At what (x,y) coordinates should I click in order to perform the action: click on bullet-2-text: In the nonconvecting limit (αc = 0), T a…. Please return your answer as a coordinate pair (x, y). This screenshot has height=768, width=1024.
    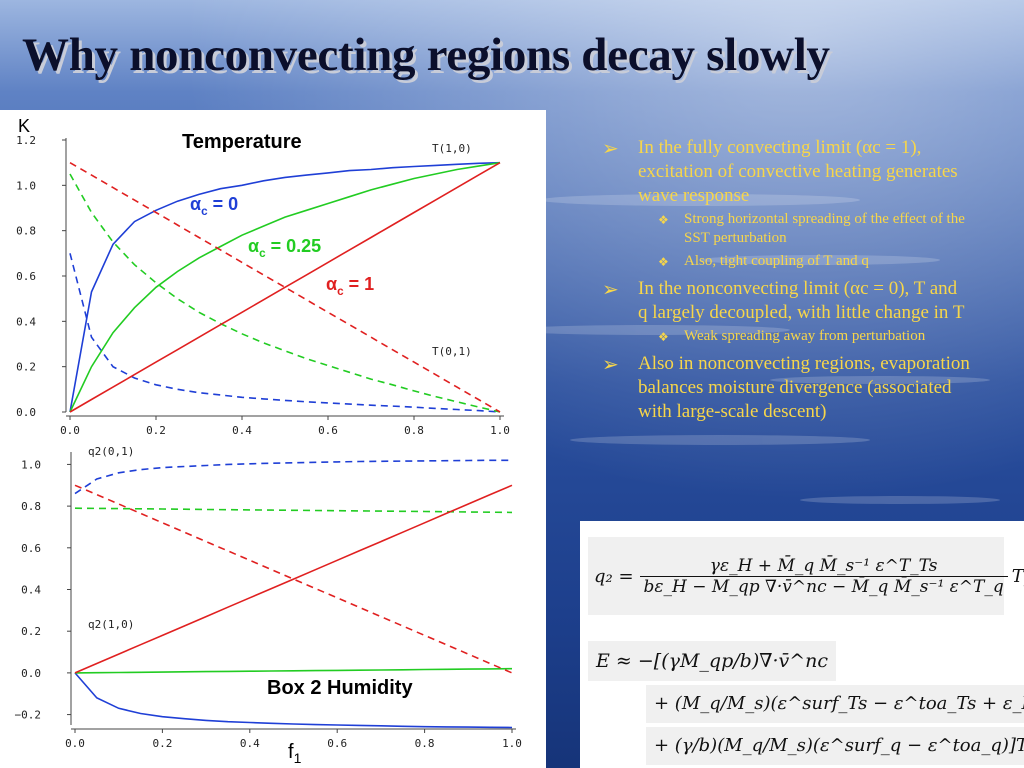
    Looking at the image, I should click on (801, 300).